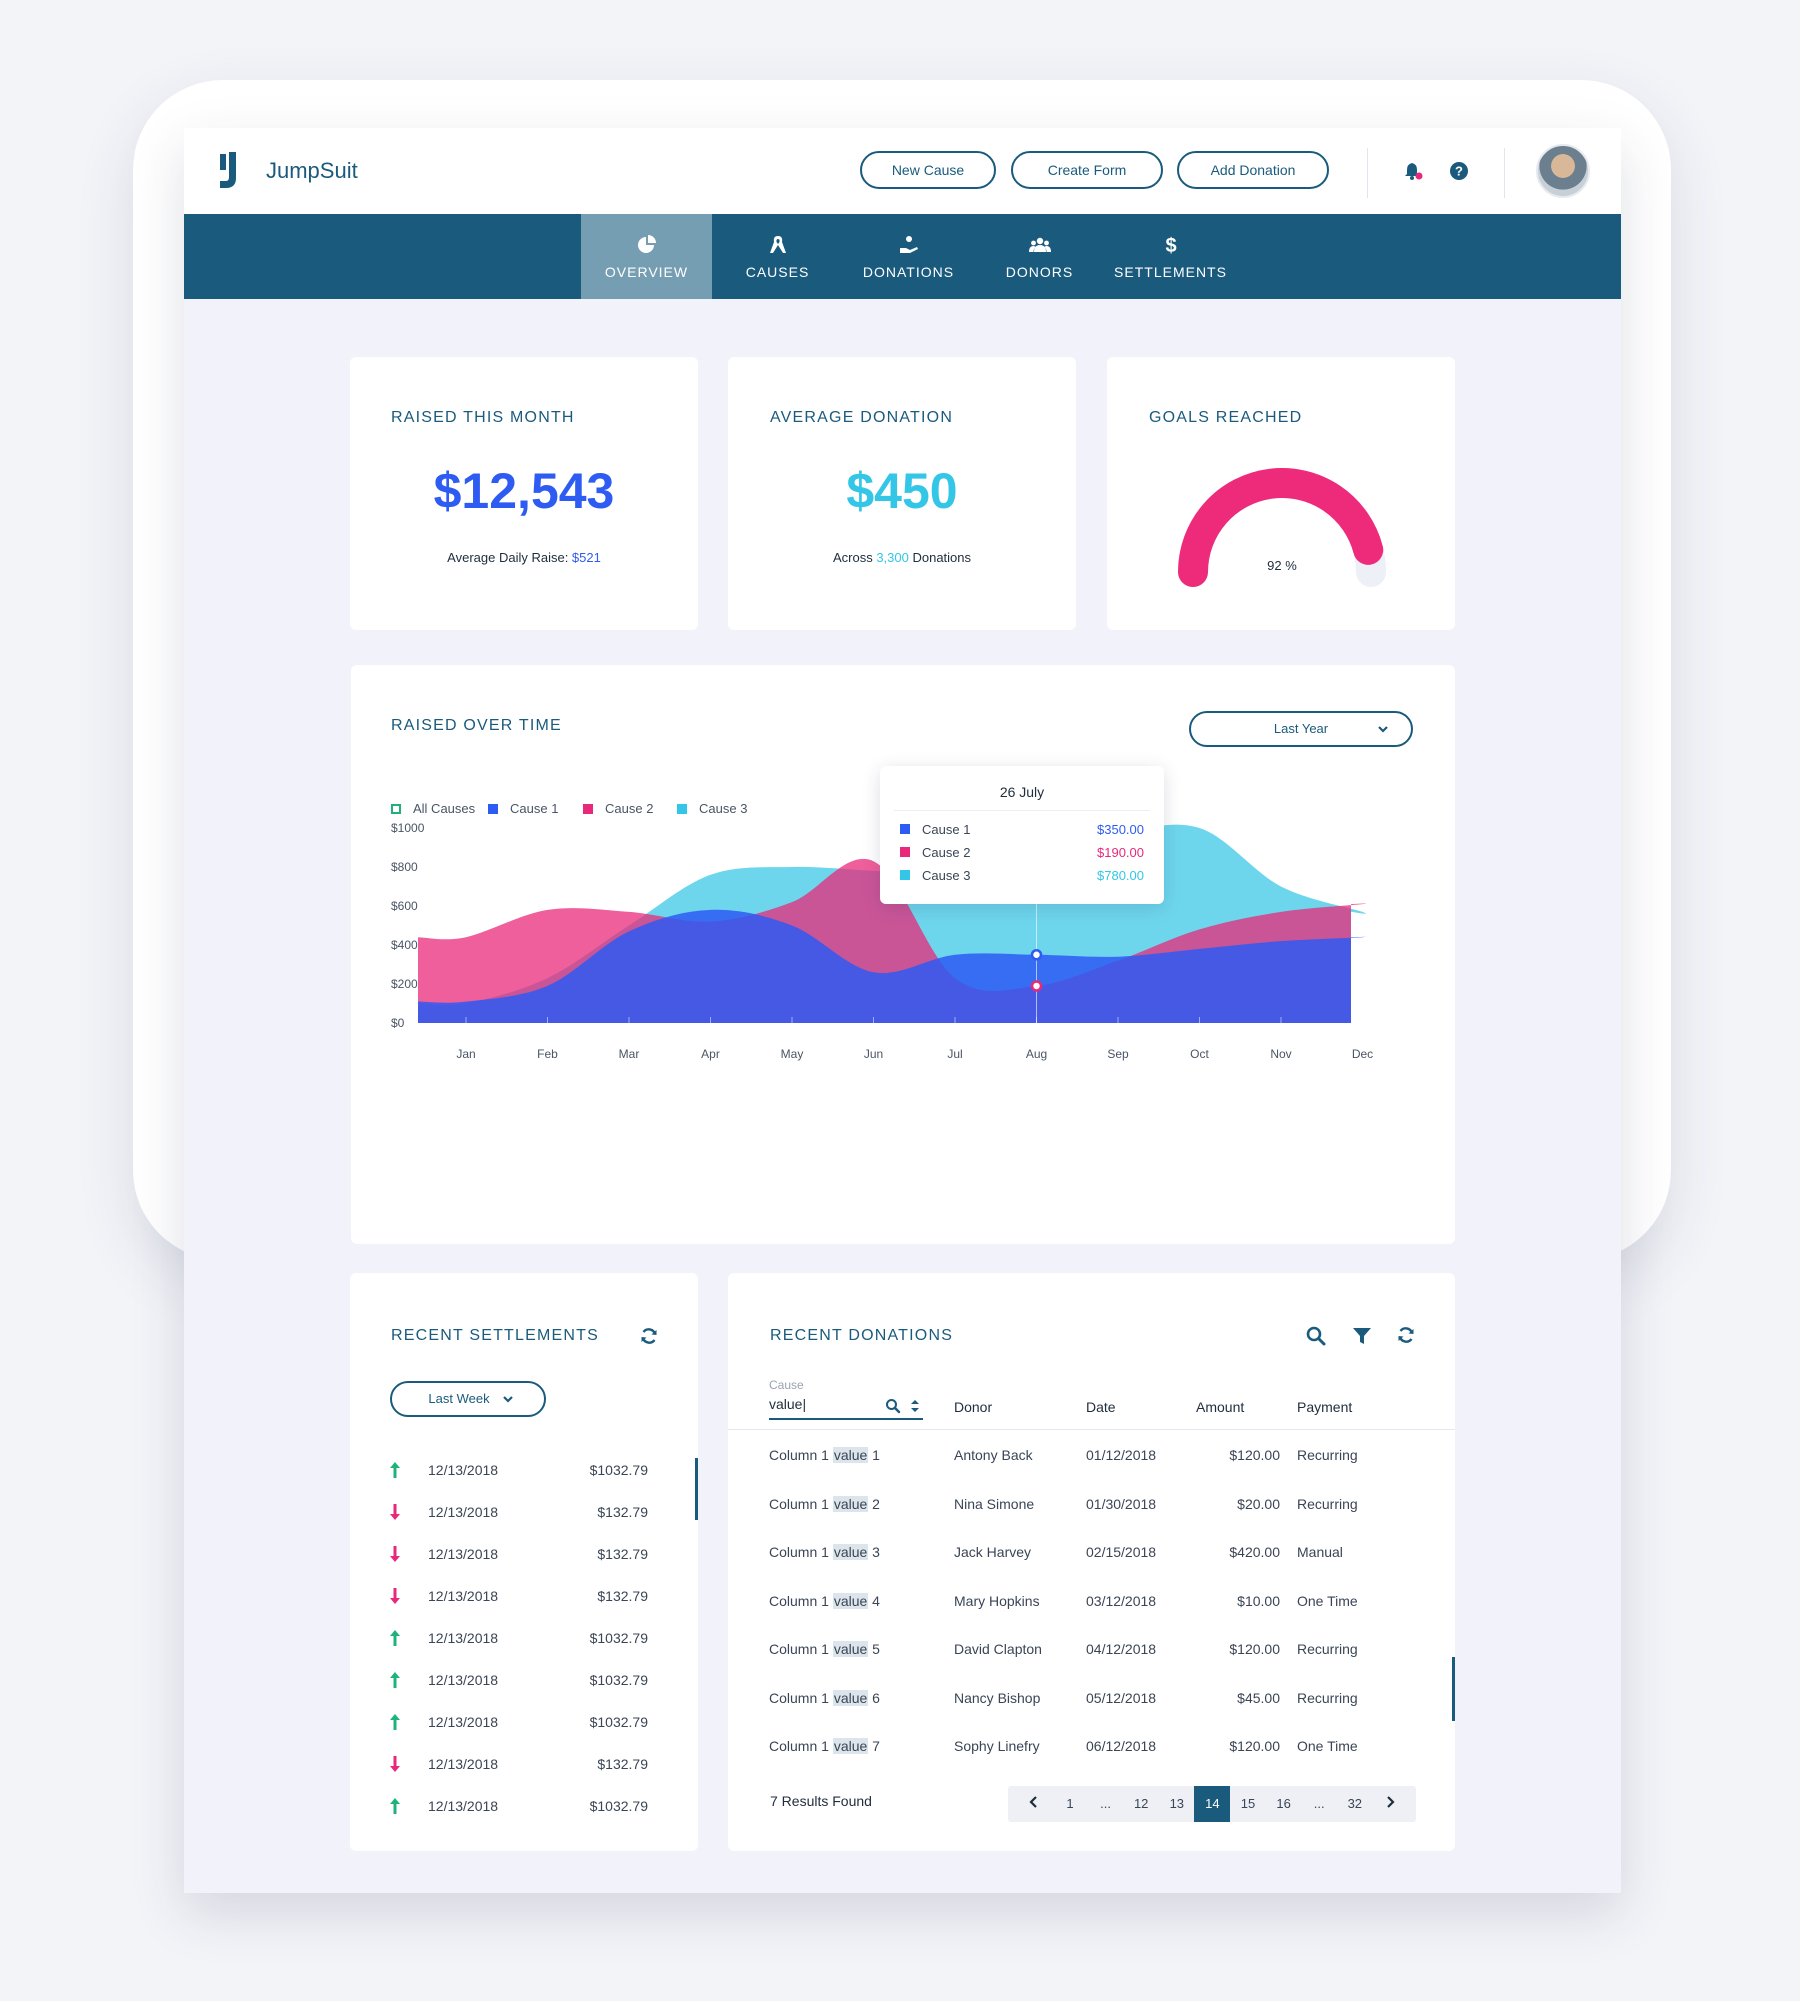 Image resolution: width=1800 pixels, height=2001 pixels. Describe the element at coordinates (1362, 1336) in the screenshot. I see `filter-icon` at that location.